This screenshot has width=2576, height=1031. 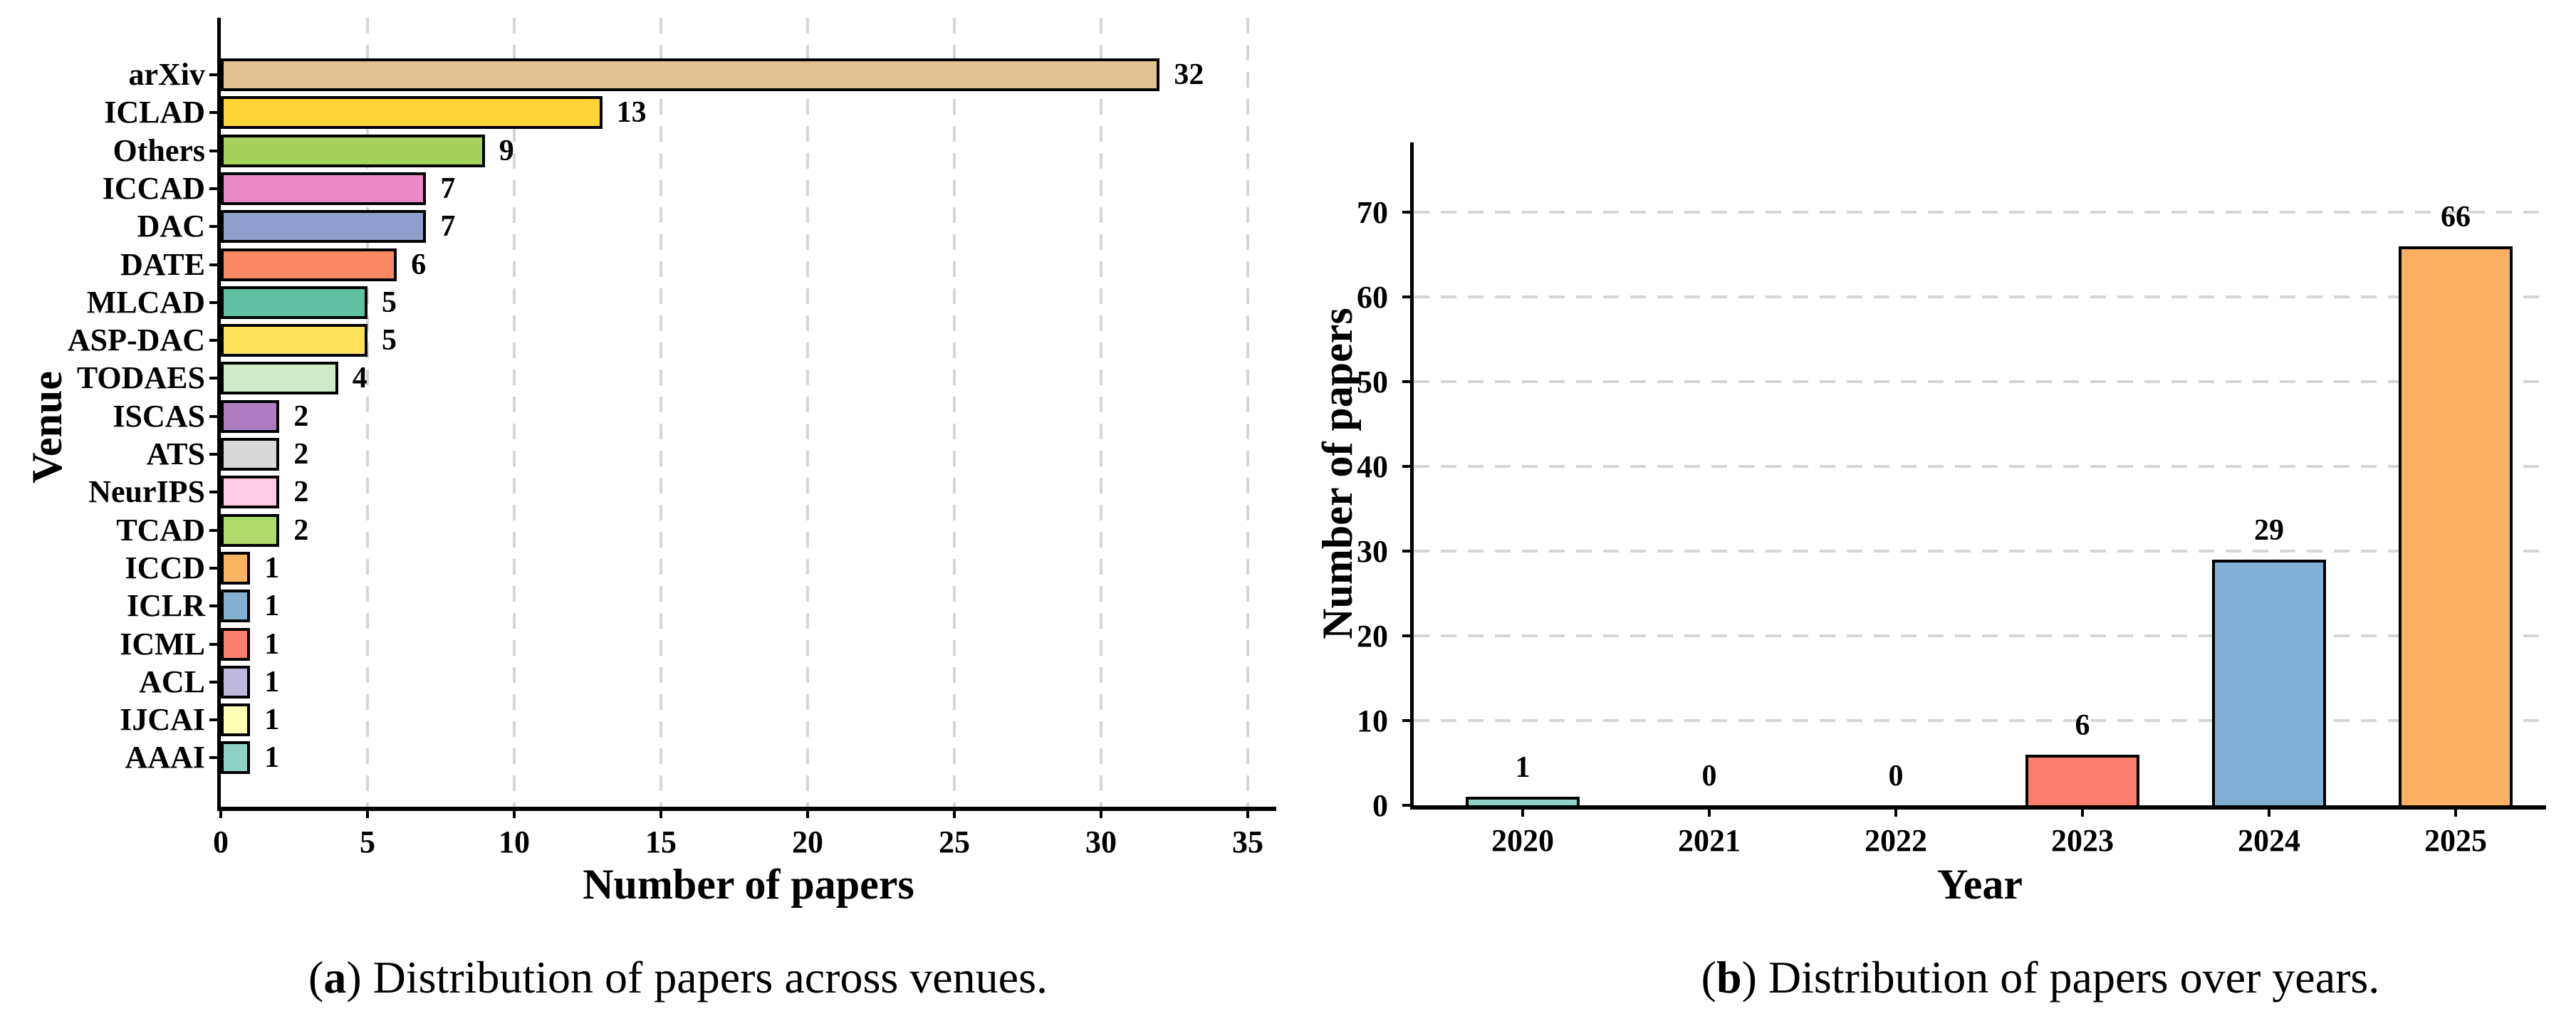 I want to click on bar-Others, so click(x=353, y=150).